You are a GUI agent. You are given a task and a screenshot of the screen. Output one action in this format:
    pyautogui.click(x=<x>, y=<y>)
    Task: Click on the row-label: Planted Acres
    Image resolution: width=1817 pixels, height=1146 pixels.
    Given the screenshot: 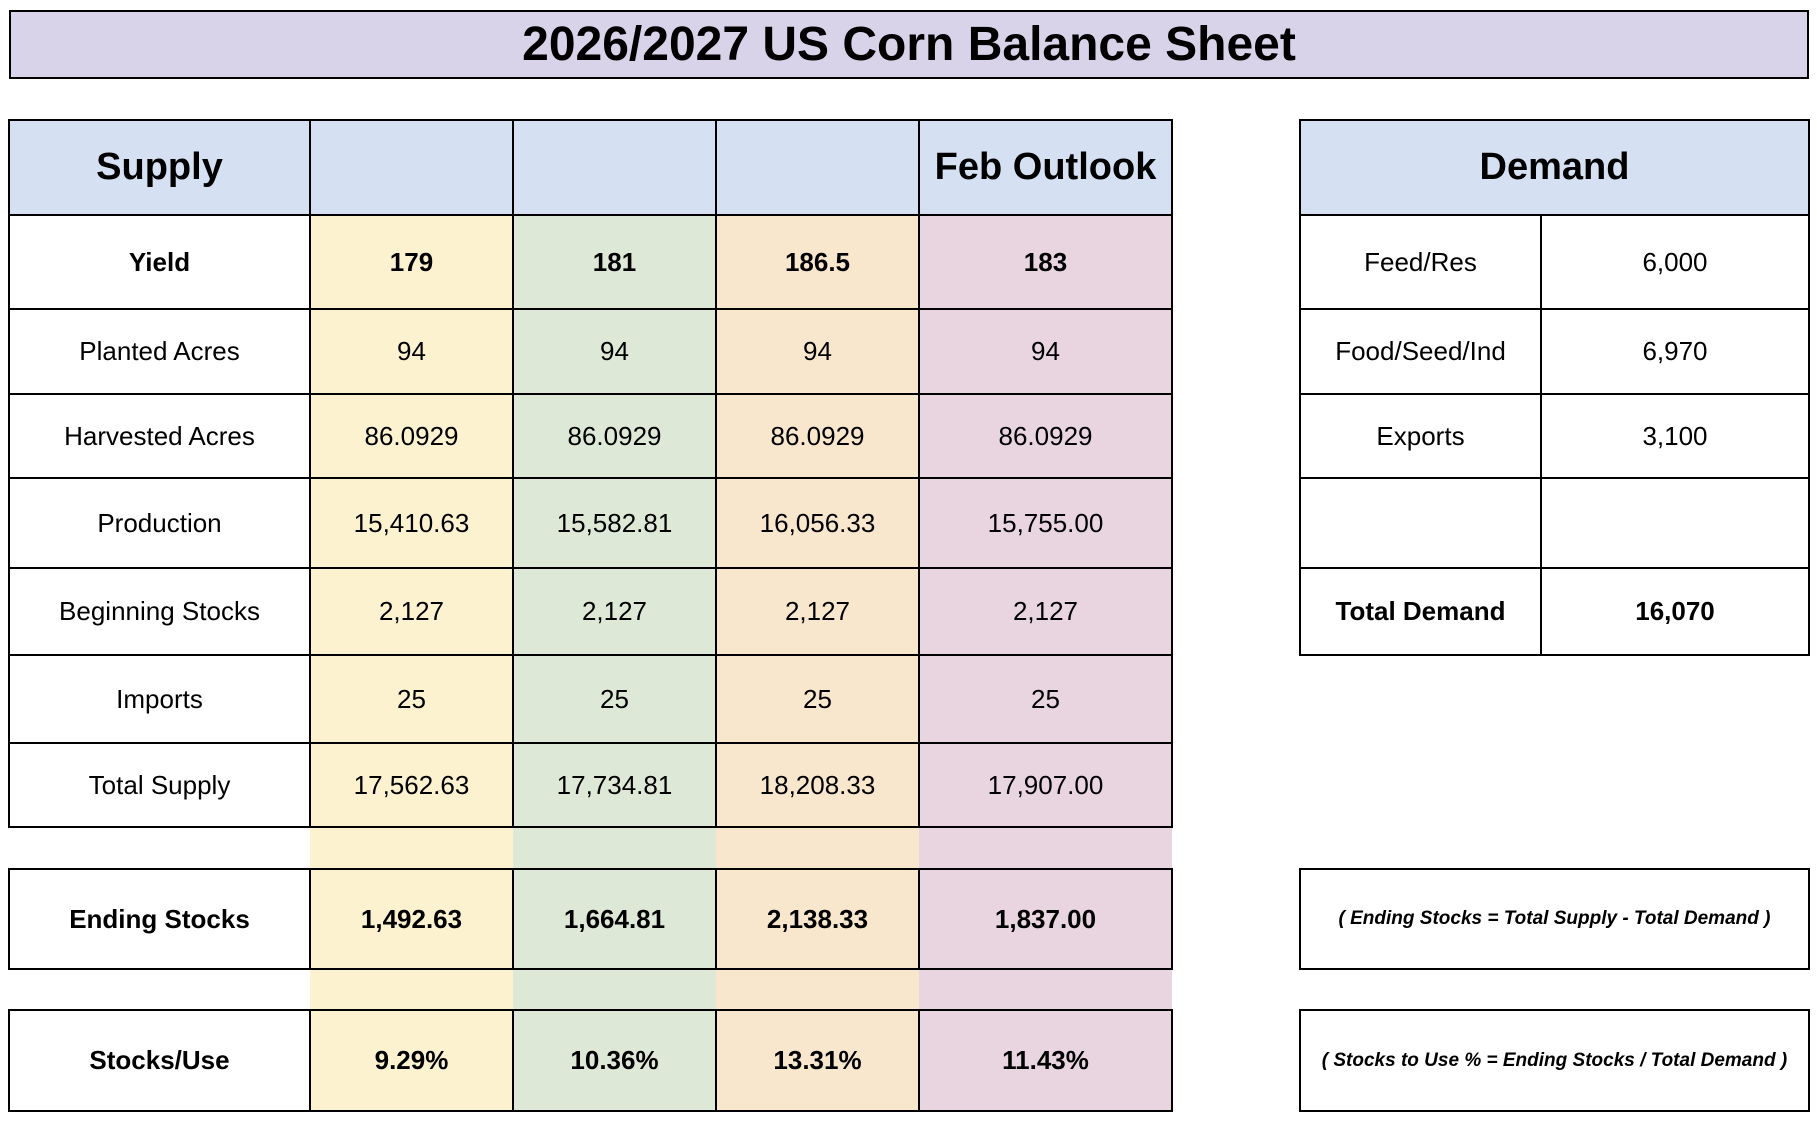 What is the action you would take?
    pyautogui.click(x=159, y=351)
    